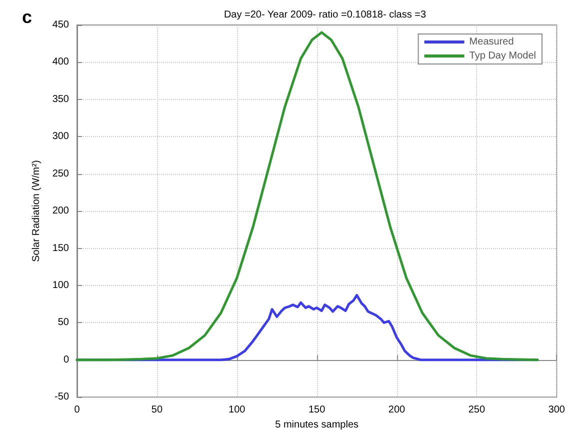  Describe the element at coordinates (502, 56) in the screenshot. I see `legend-label: Typ Day Model` at that location.